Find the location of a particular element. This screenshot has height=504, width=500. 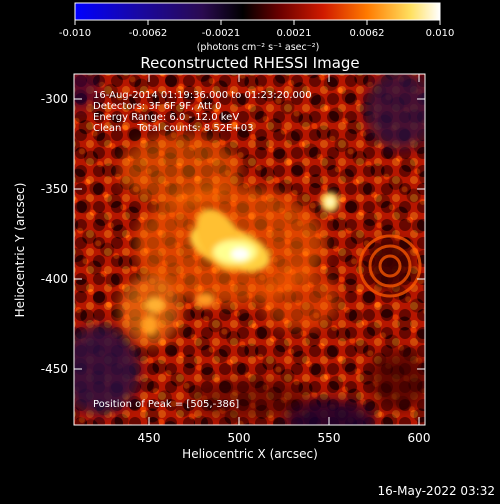

footer-timestamp: 16-May-2022 03:32 is located at coordinates (436, 491).